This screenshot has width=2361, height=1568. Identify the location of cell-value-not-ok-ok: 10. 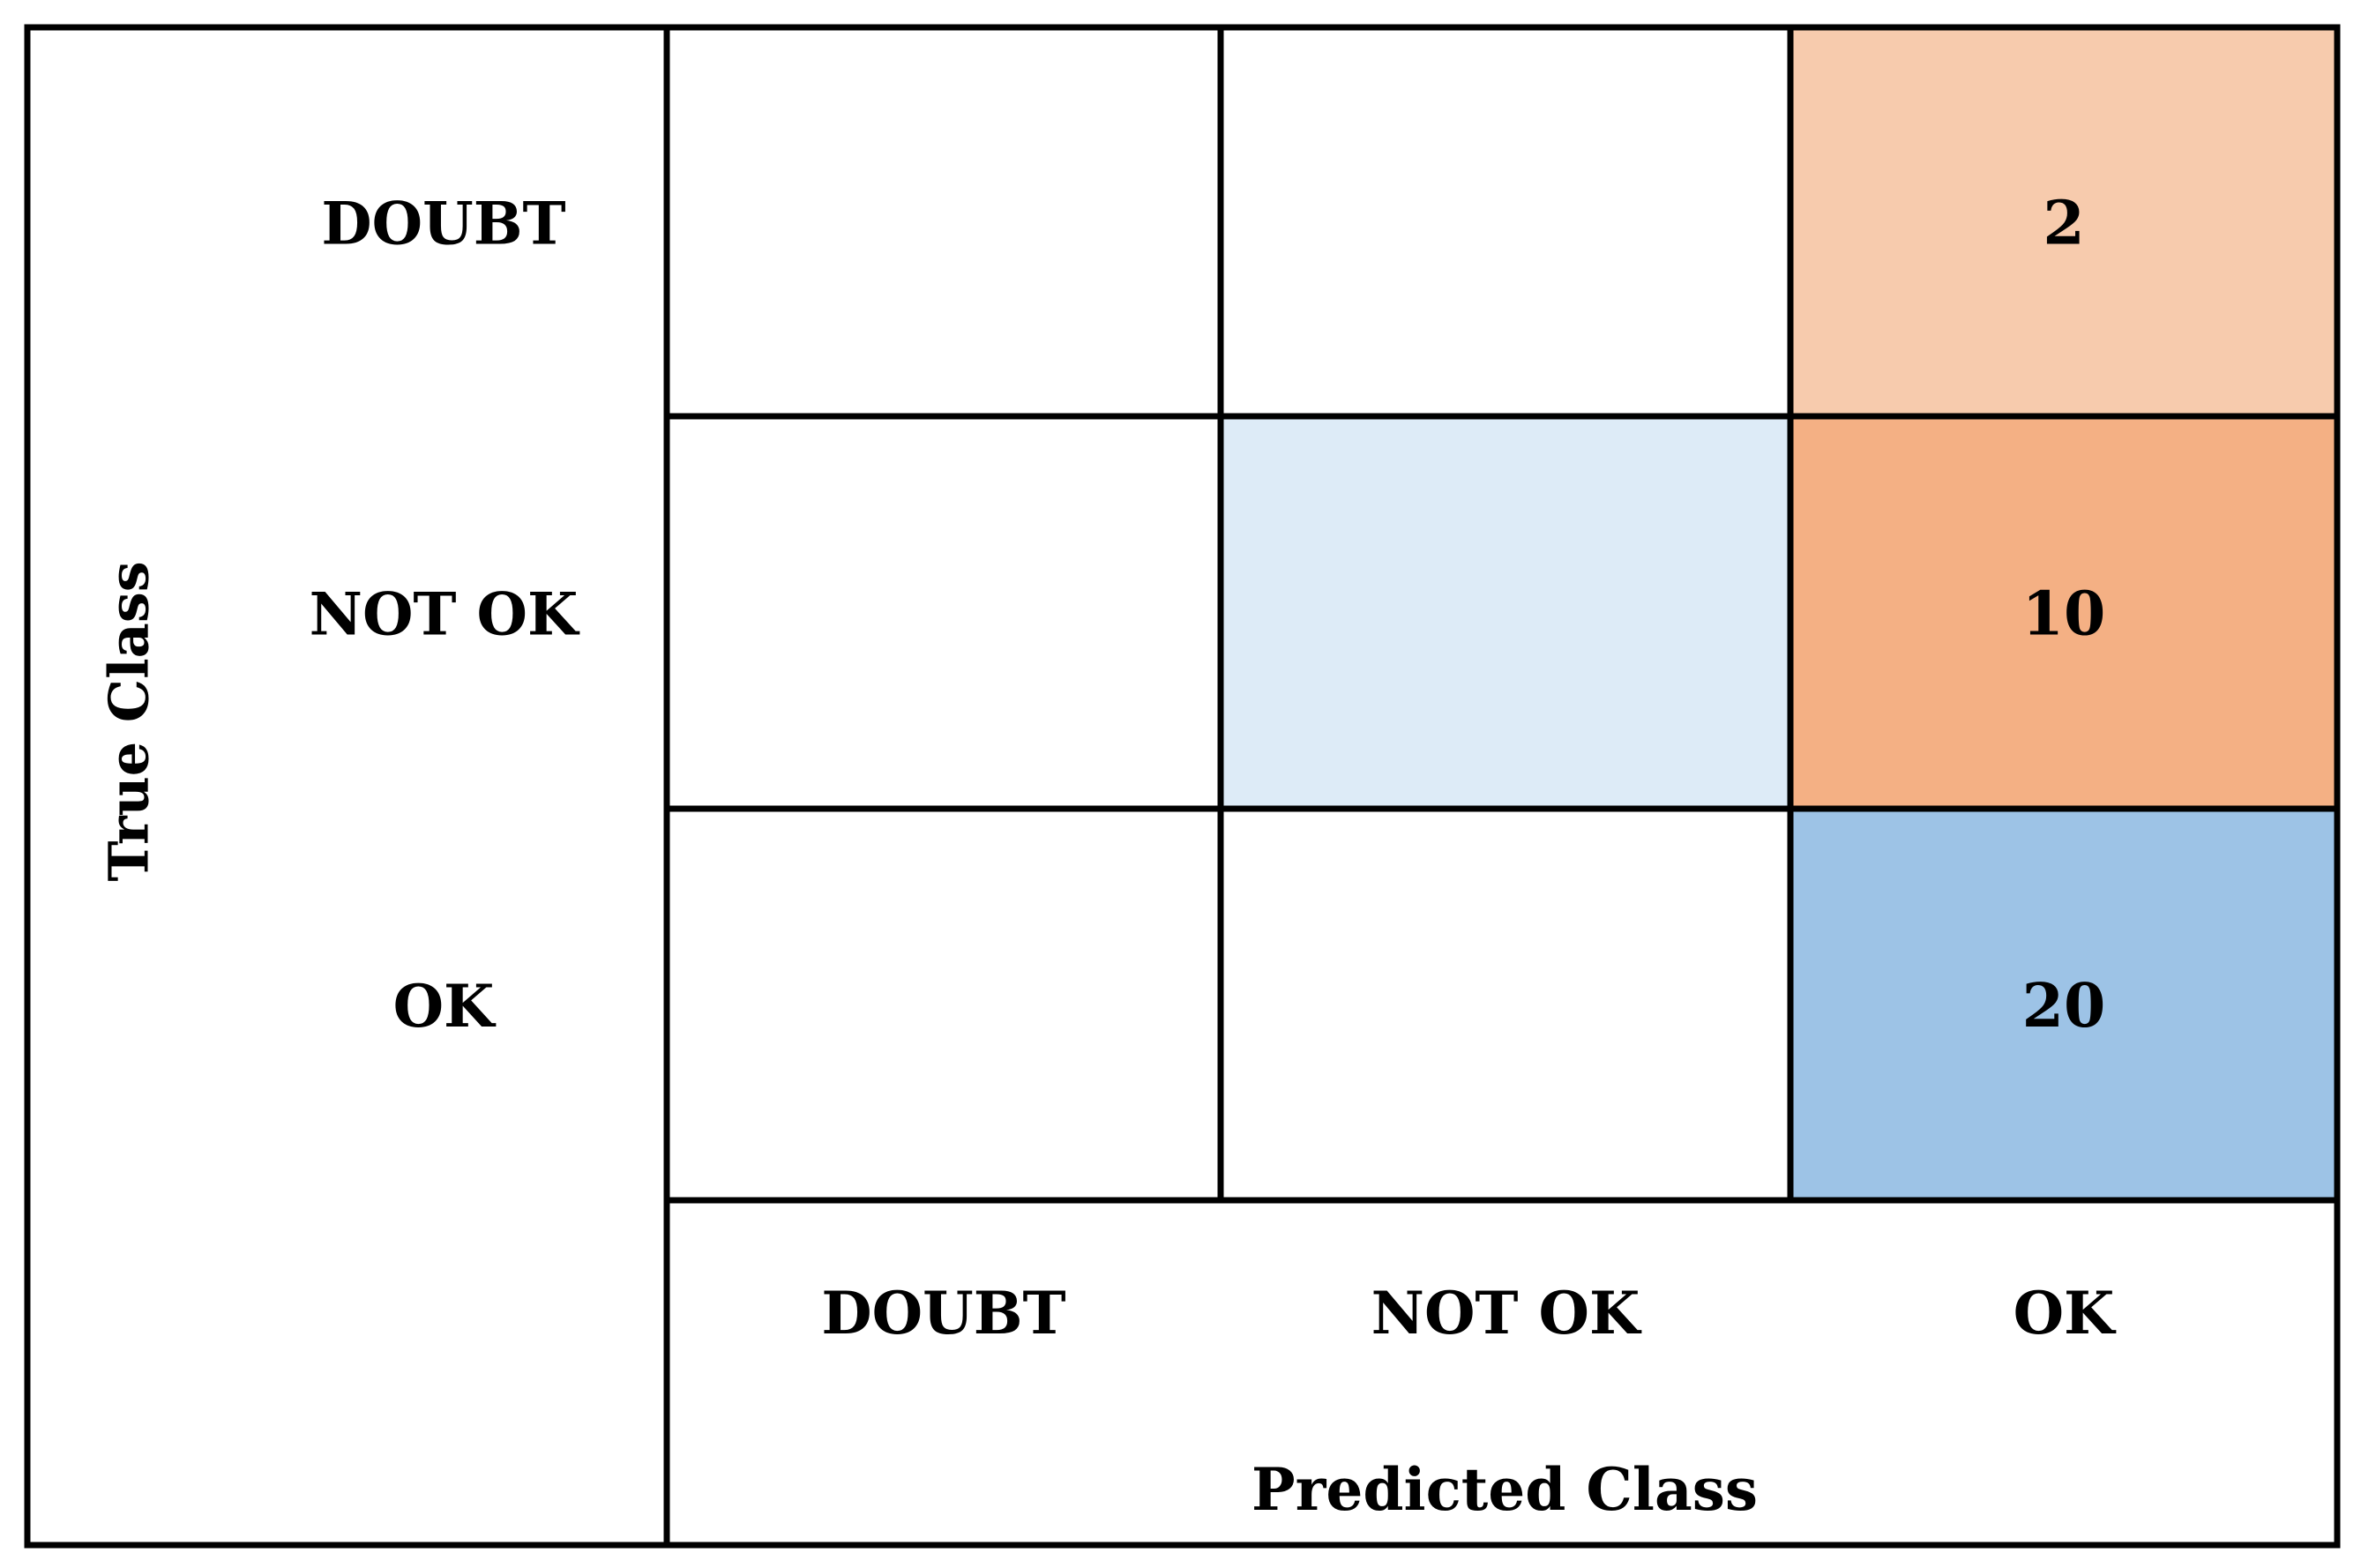
(2064, 614).